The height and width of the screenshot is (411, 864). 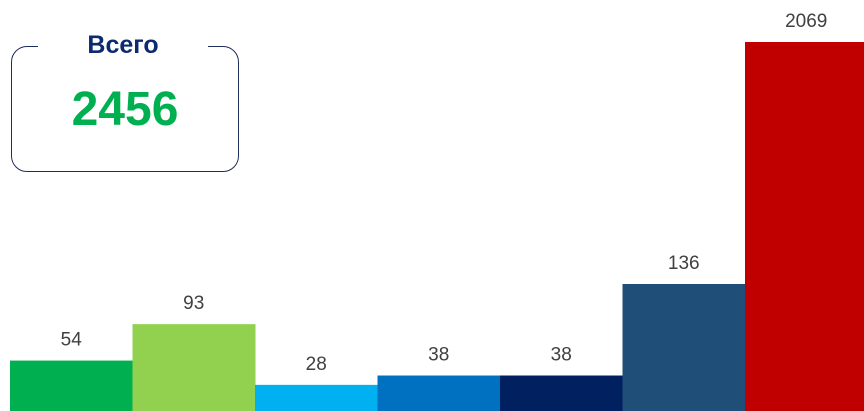 I want to click on bar-value-label-6: 136, so click(x=684, y=263).